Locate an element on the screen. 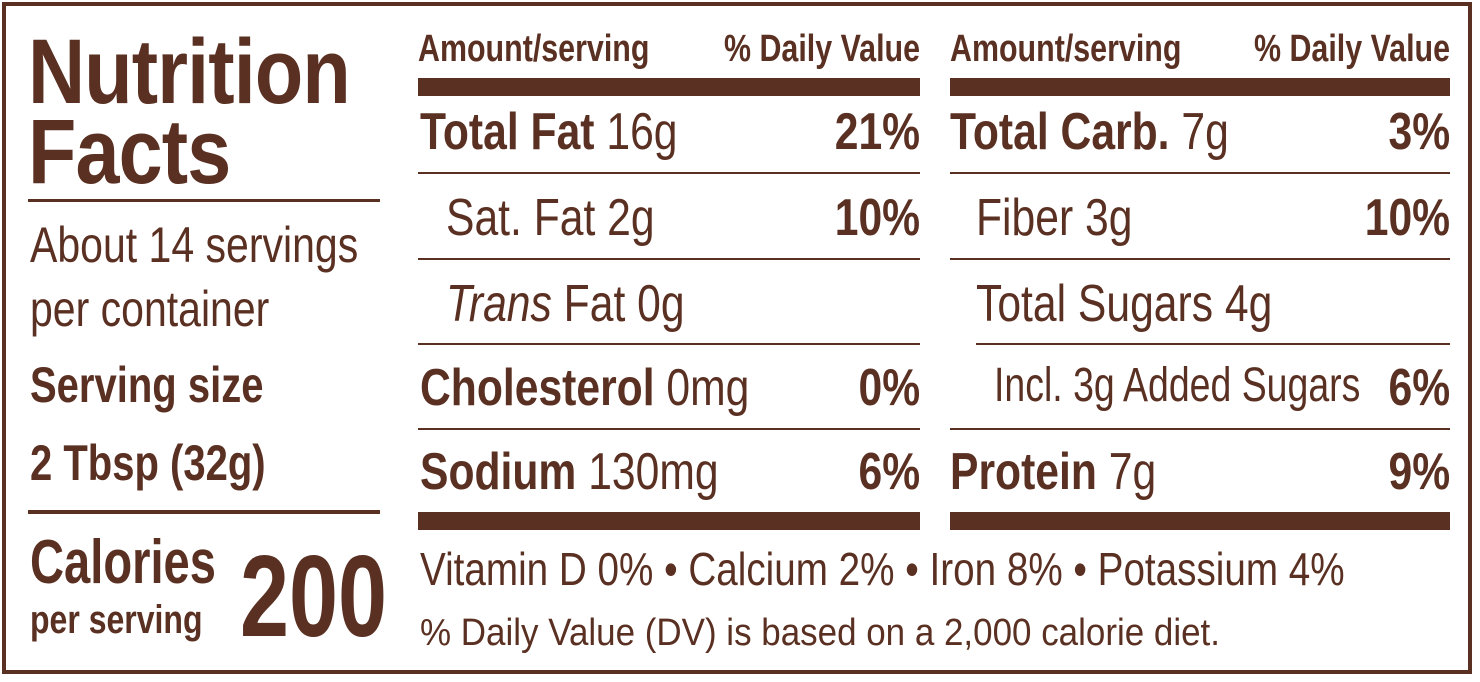  left-header-dv: % Daily Value is located at coordinates (821, 49).